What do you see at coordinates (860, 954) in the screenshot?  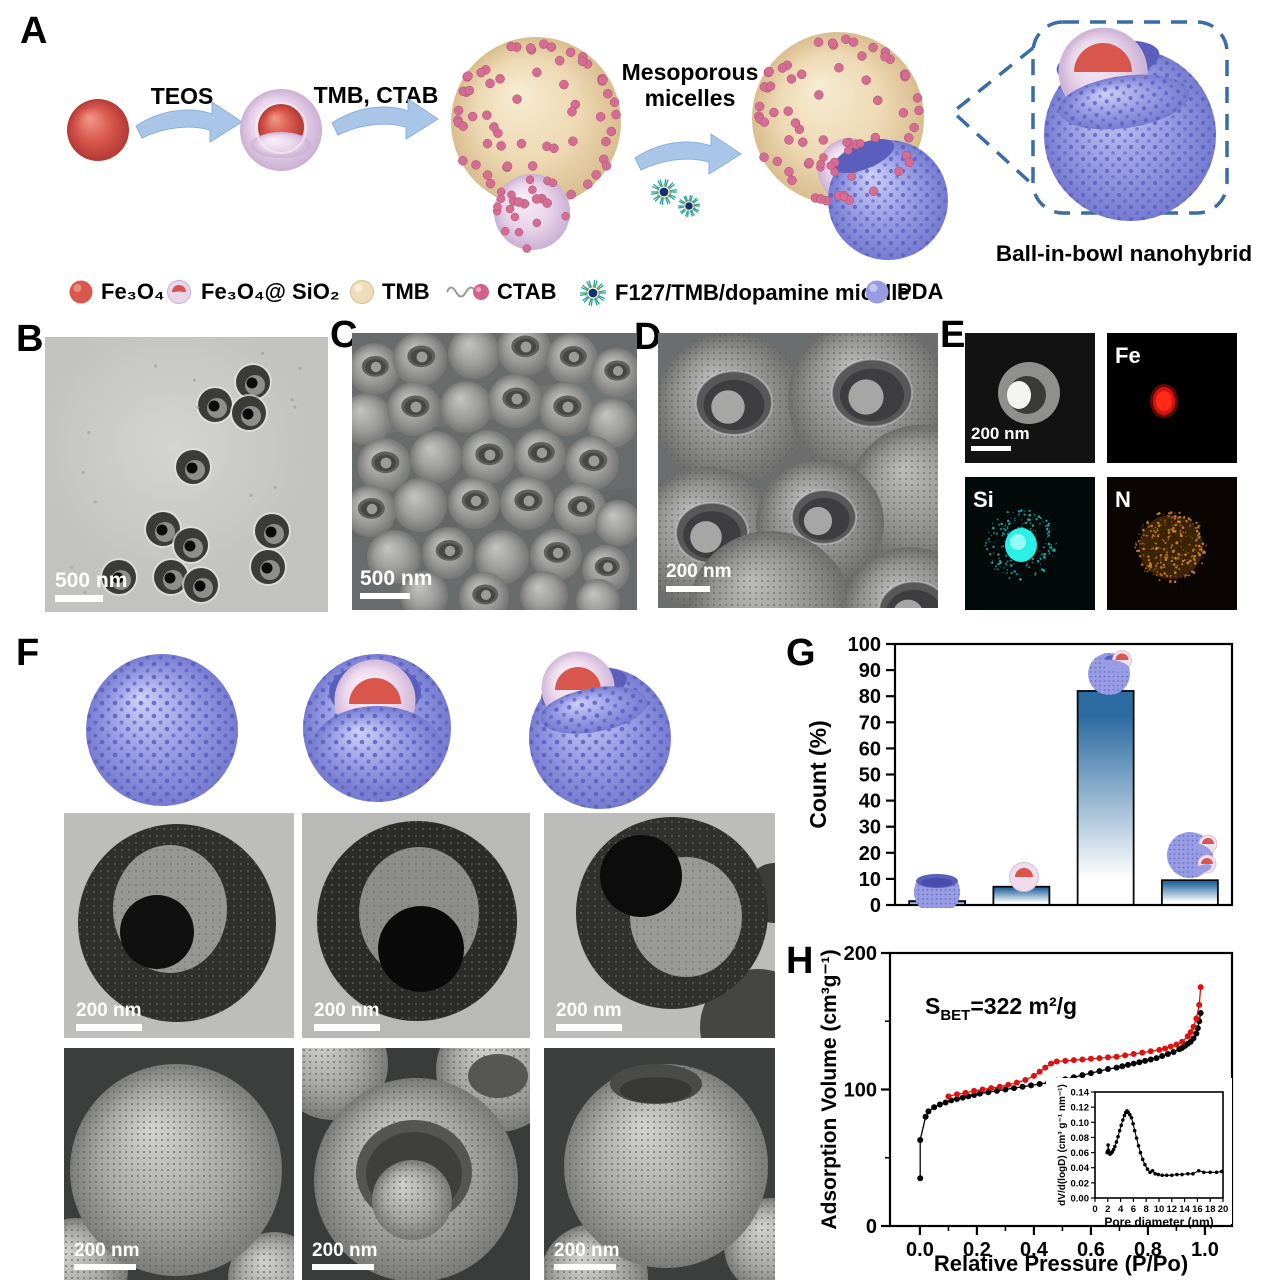 I see `svg-text: 200` at bounding box center [860, 954].